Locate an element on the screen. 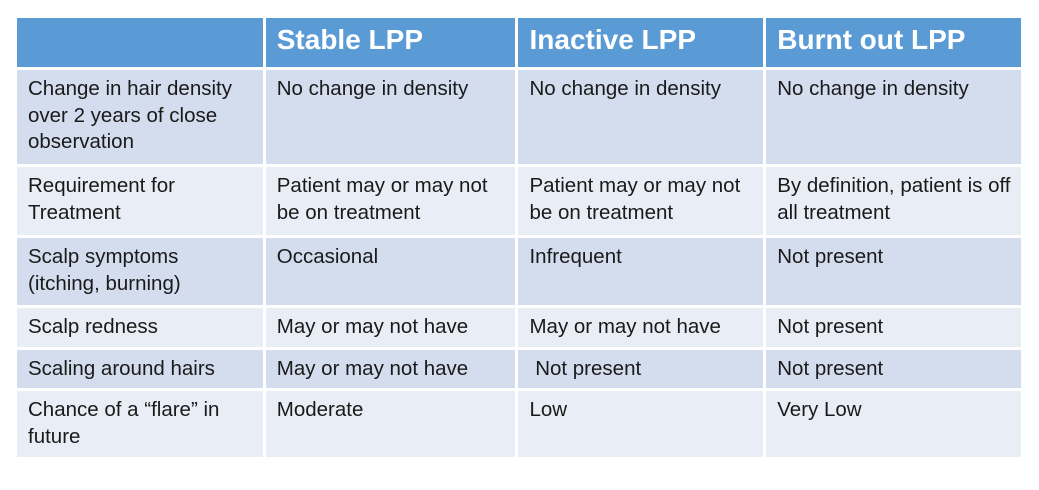  data-cell: Infrequent is located at coordinates (641, 271).